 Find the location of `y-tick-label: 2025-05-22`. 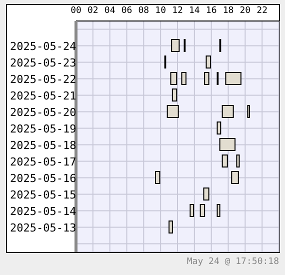

y-tick-label: 2025-05-22 is located at coordinates (43, 79).